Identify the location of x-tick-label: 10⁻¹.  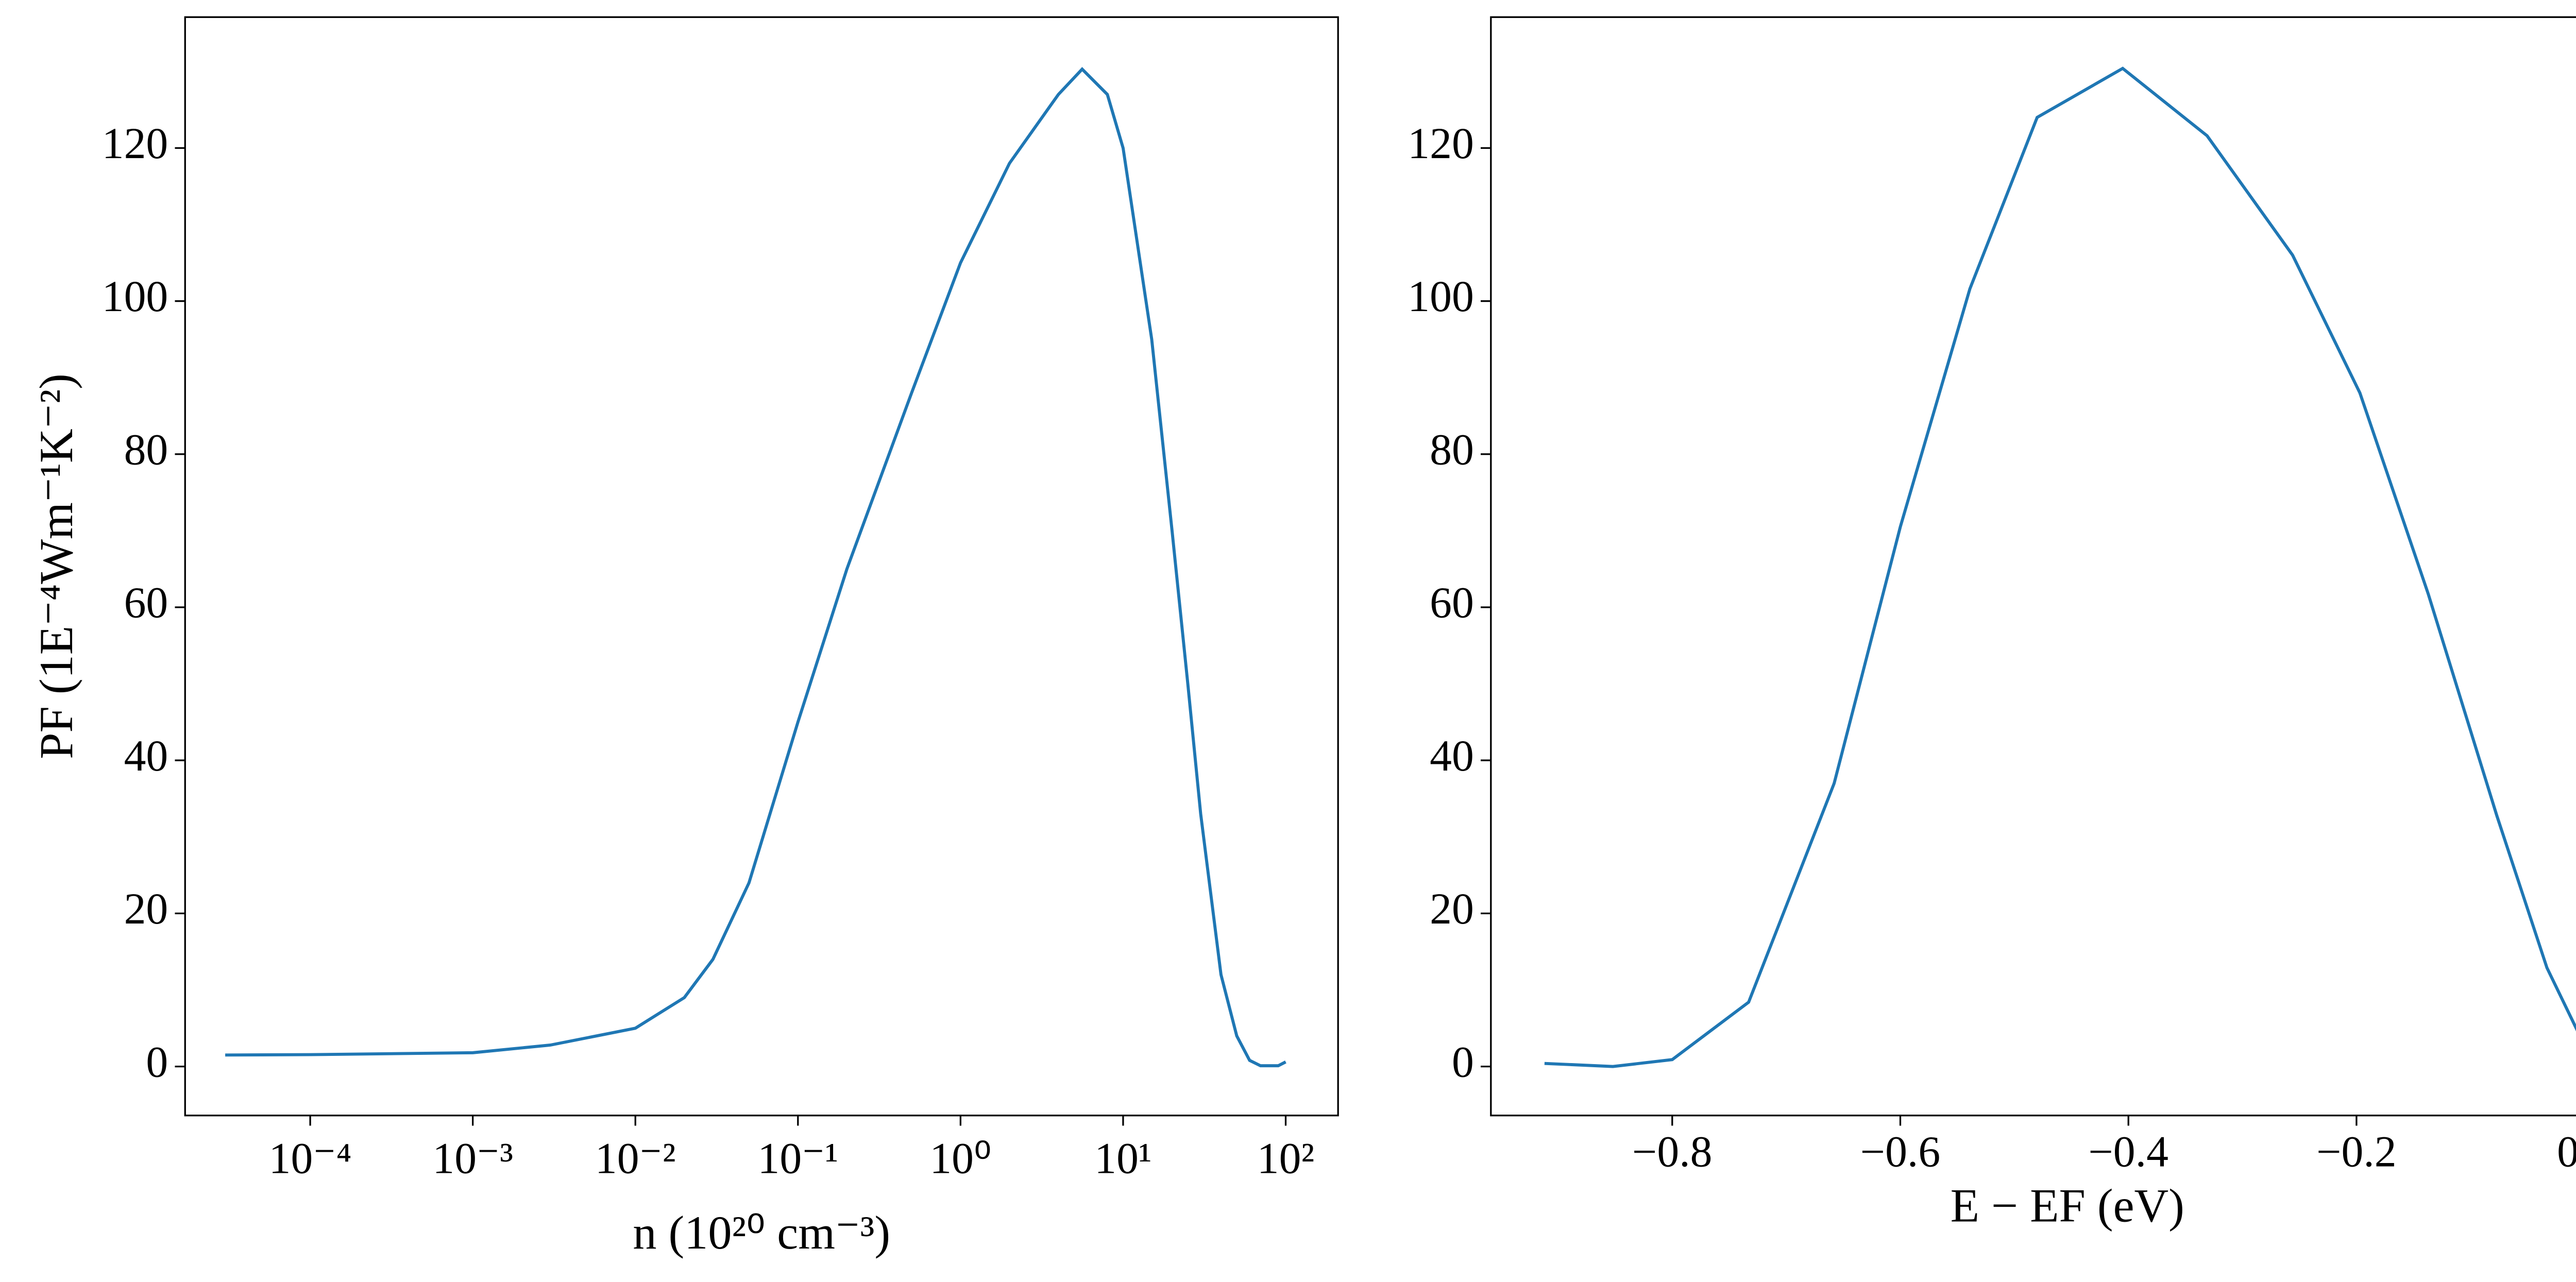
(797, 1158).